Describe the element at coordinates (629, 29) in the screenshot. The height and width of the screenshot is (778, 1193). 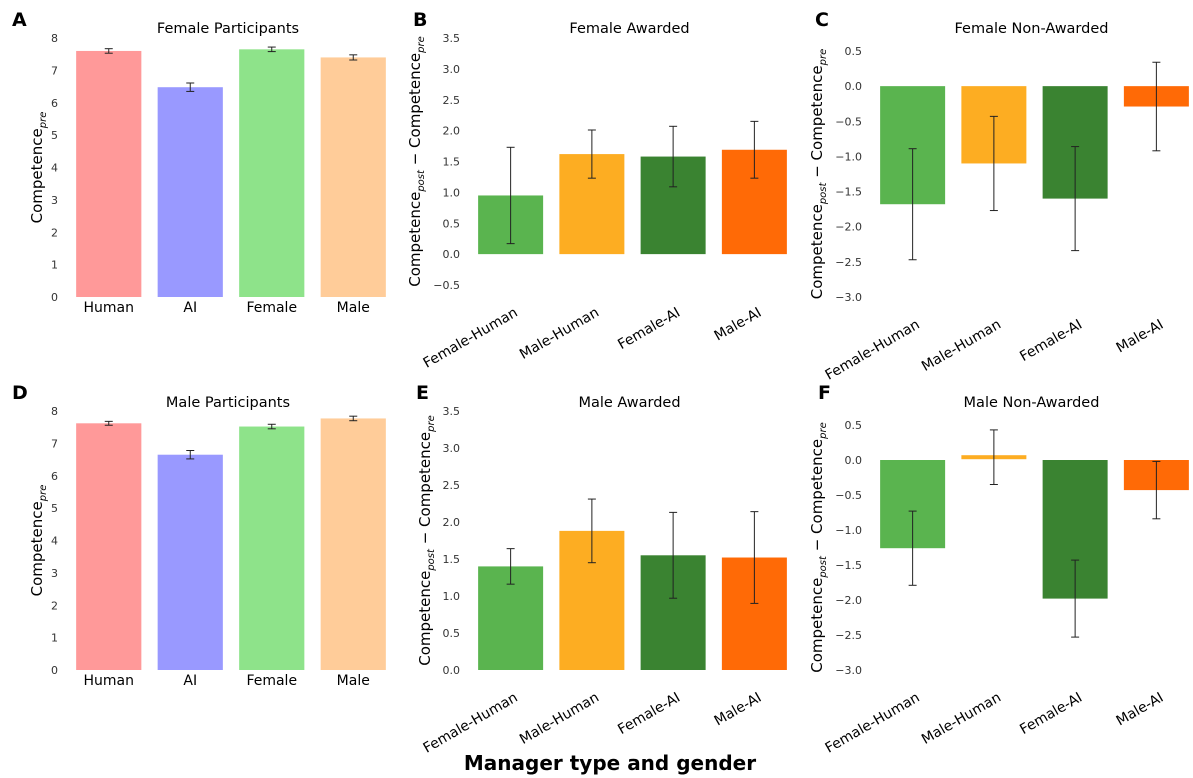
I see `panel-title: Female Awarded` at that location.